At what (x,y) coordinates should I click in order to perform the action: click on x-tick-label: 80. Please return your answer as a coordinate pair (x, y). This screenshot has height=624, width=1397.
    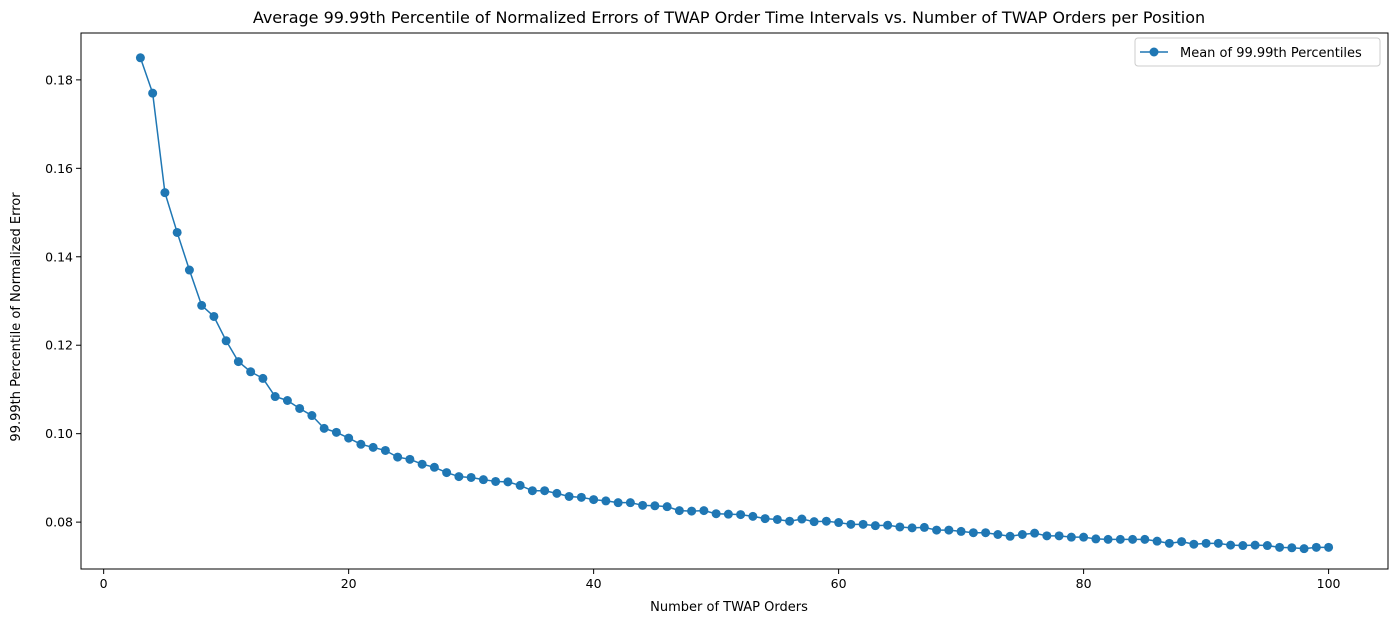
    Looking at the image, I should click on (1084, 583).